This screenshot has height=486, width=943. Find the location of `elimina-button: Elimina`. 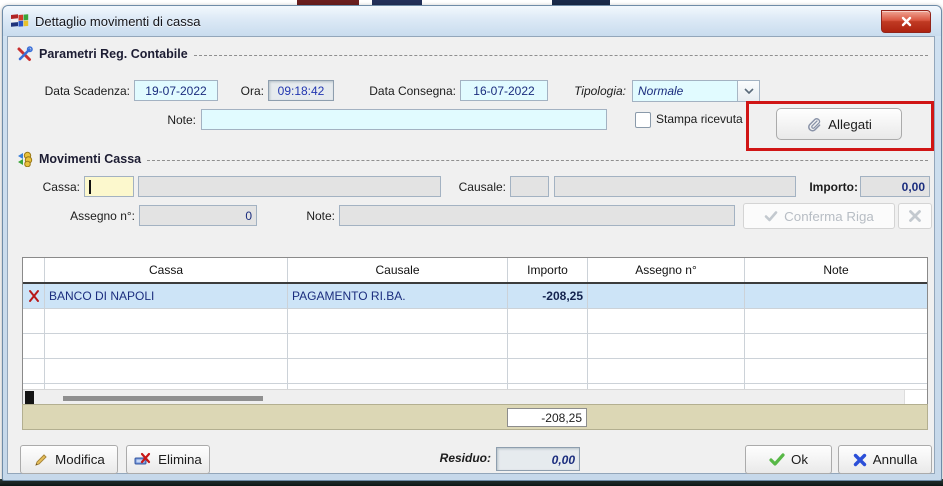

elimina-button: Elimina is located at coordinates (168, 459).